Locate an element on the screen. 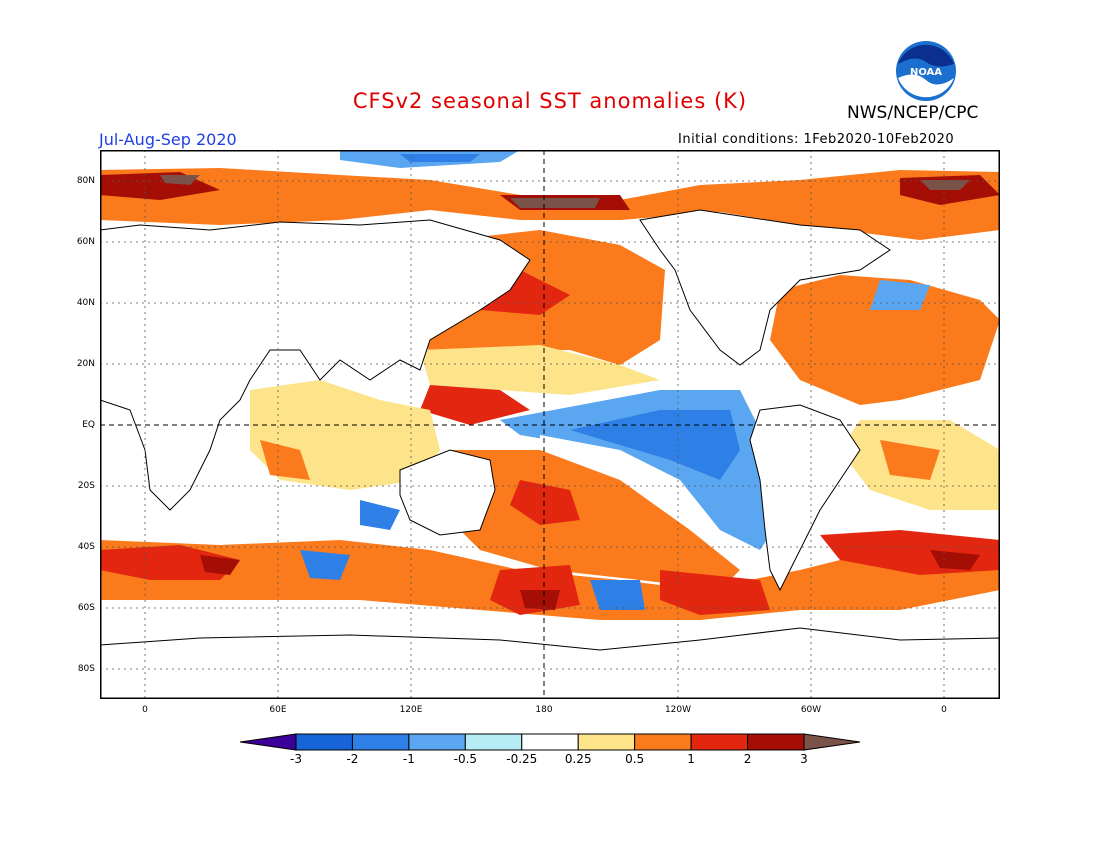 The image size is (1100, 850). colorbar-tick-label: -1 is located at coordinates (408, 759).